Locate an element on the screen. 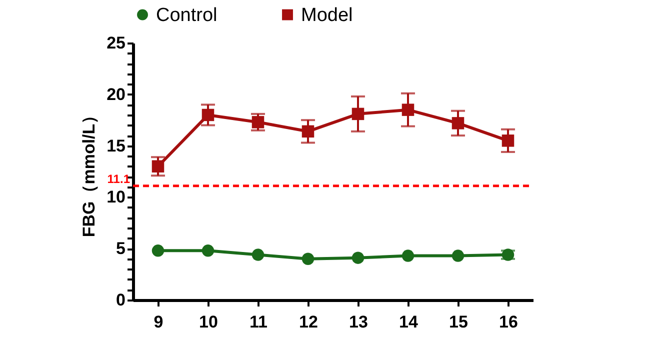  legend-label: Control is located at coordinates (187, 15).